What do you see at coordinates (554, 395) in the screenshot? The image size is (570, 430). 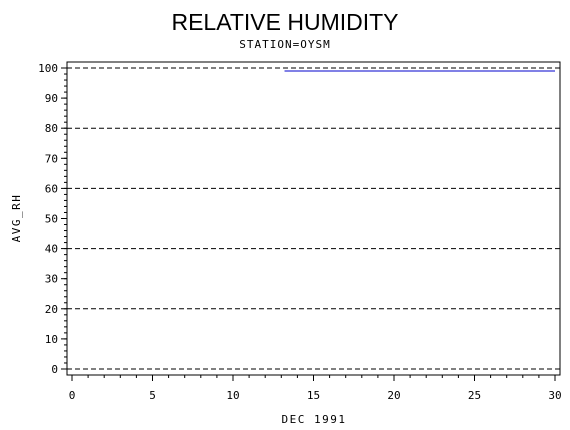 I see `x-tick-label-30: 30` at bounding box center [554, 395].